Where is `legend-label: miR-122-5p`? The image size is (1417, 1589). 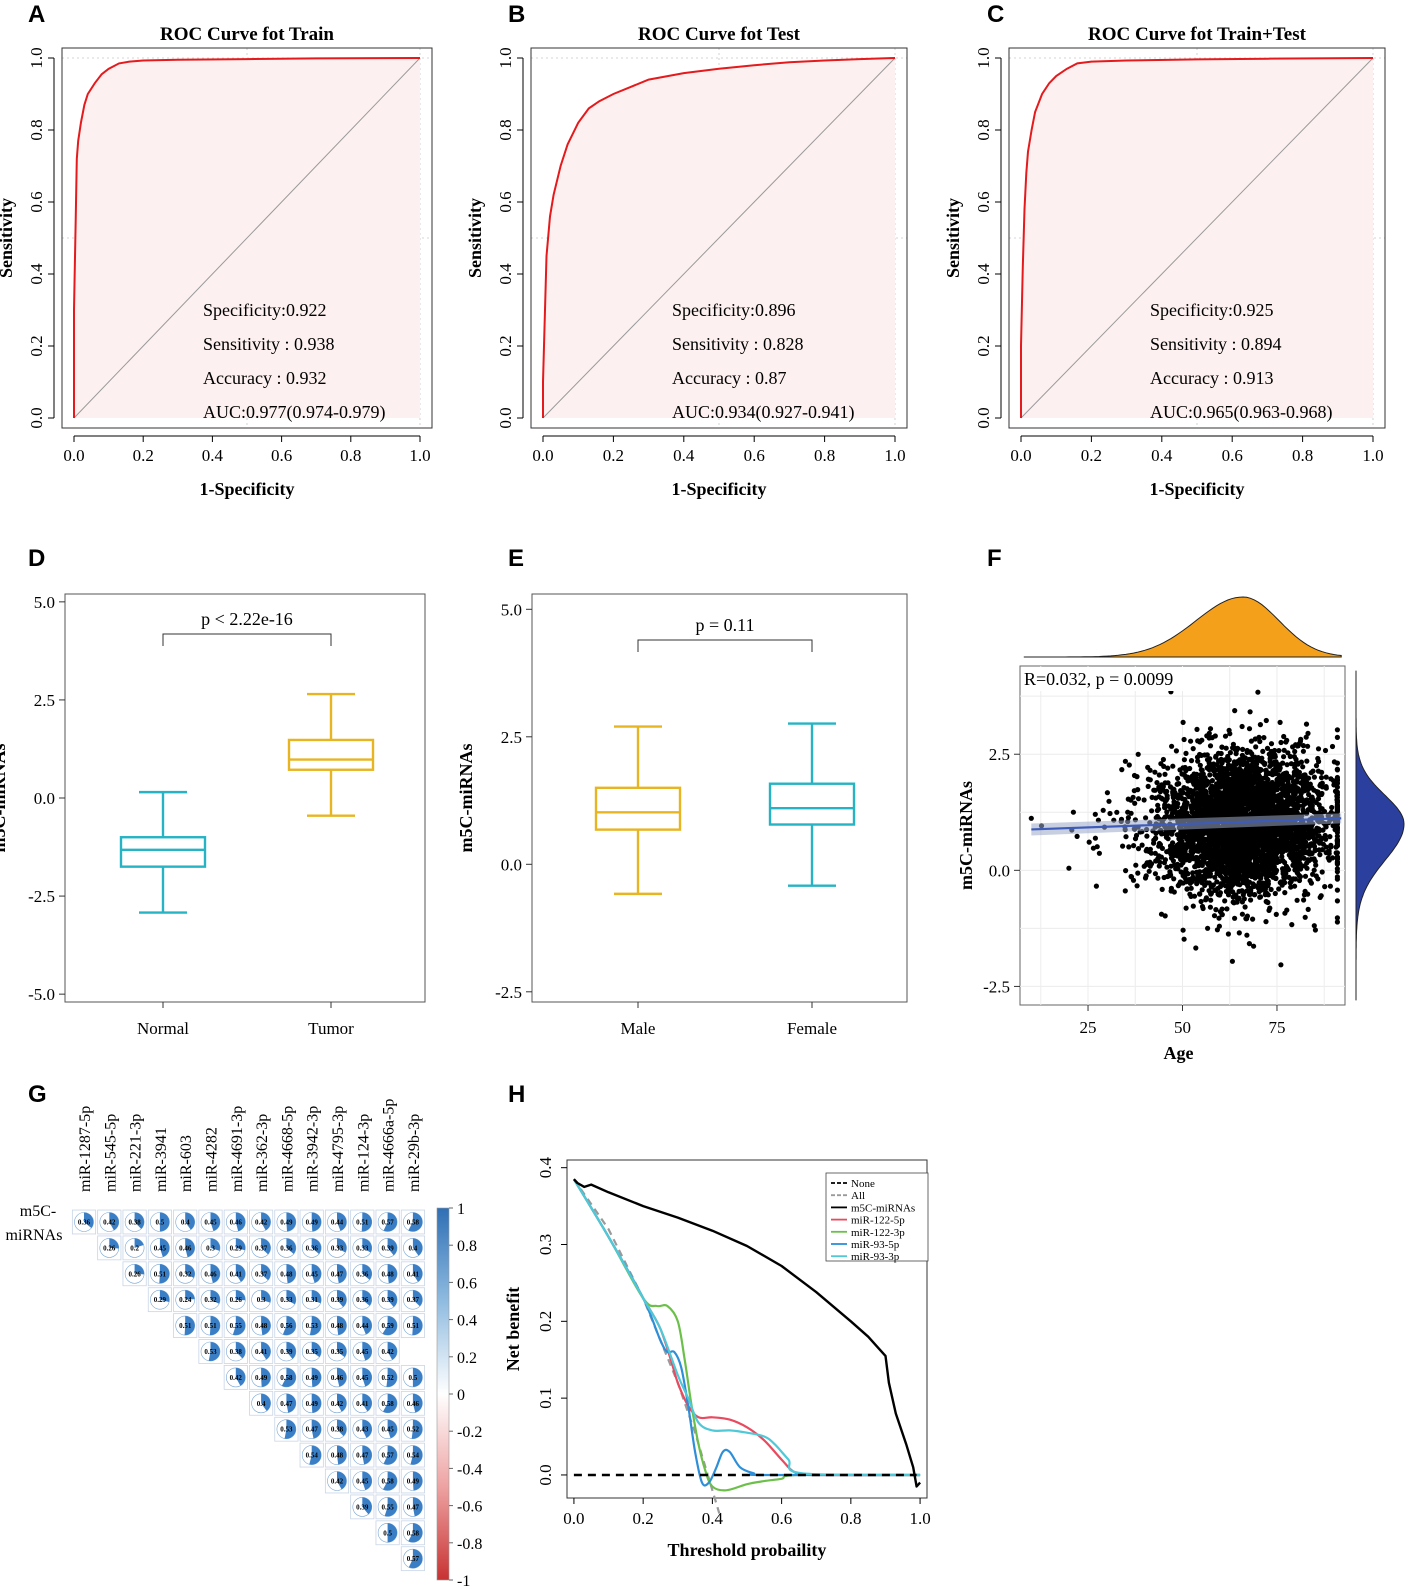
legend-label: miR-122-5p is located at coordinates (878, 1221).